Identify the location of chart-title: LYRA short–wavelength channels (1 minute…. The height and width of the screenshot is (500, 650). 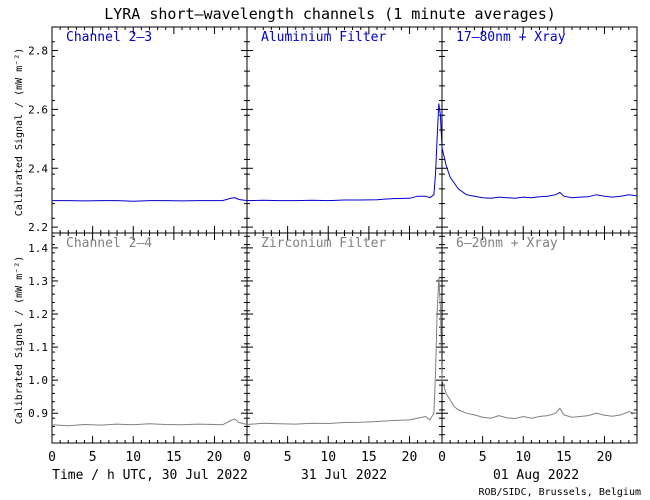
(330, 14).